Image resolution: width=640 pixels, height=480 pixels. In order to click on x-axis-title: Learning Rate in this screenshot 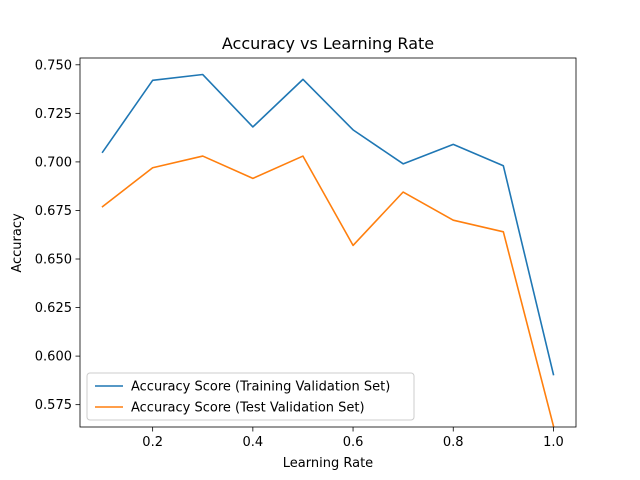, I will do `click(328, 463)`.